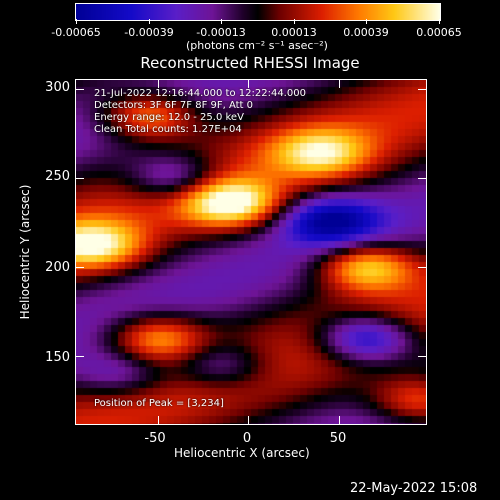 Image resolution: width=500 pixels, height=500 pixels. Describe the element at coordinates (57, 176) in the screenshot. I see `y-tick-label: 250` at that location.